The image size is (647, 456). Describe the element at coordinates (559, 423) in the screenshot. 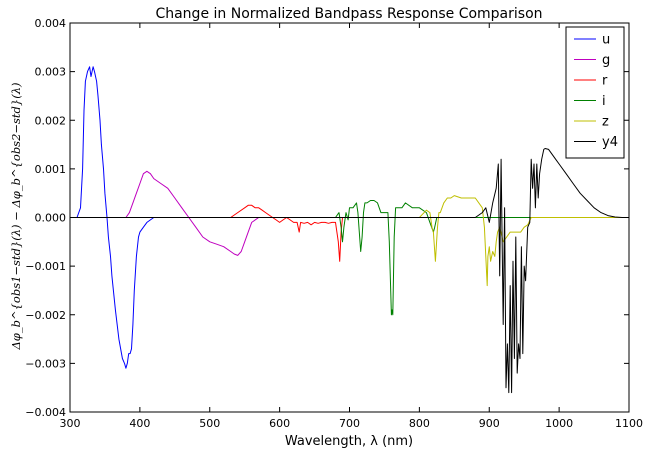

I see `x-tick-label: 1000` at that location.